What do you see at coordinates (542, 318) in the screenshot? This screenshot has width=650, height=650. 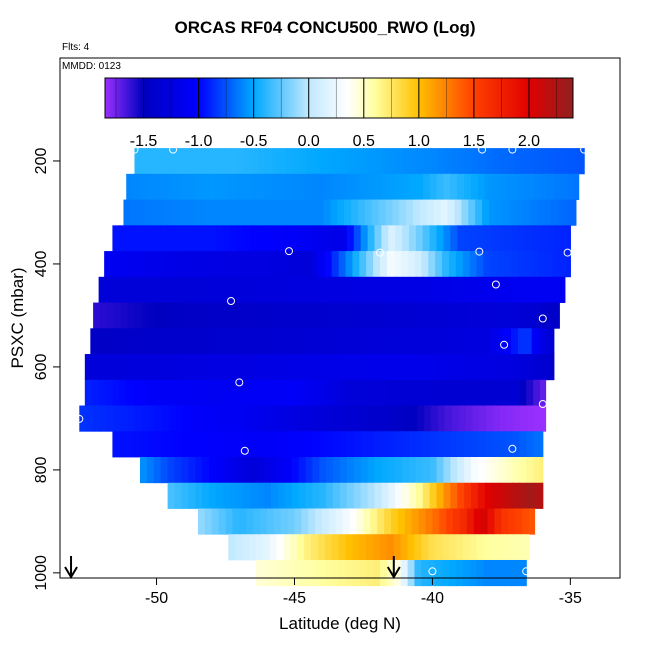 I see `sample-marker` at bounding box center [542, 318].